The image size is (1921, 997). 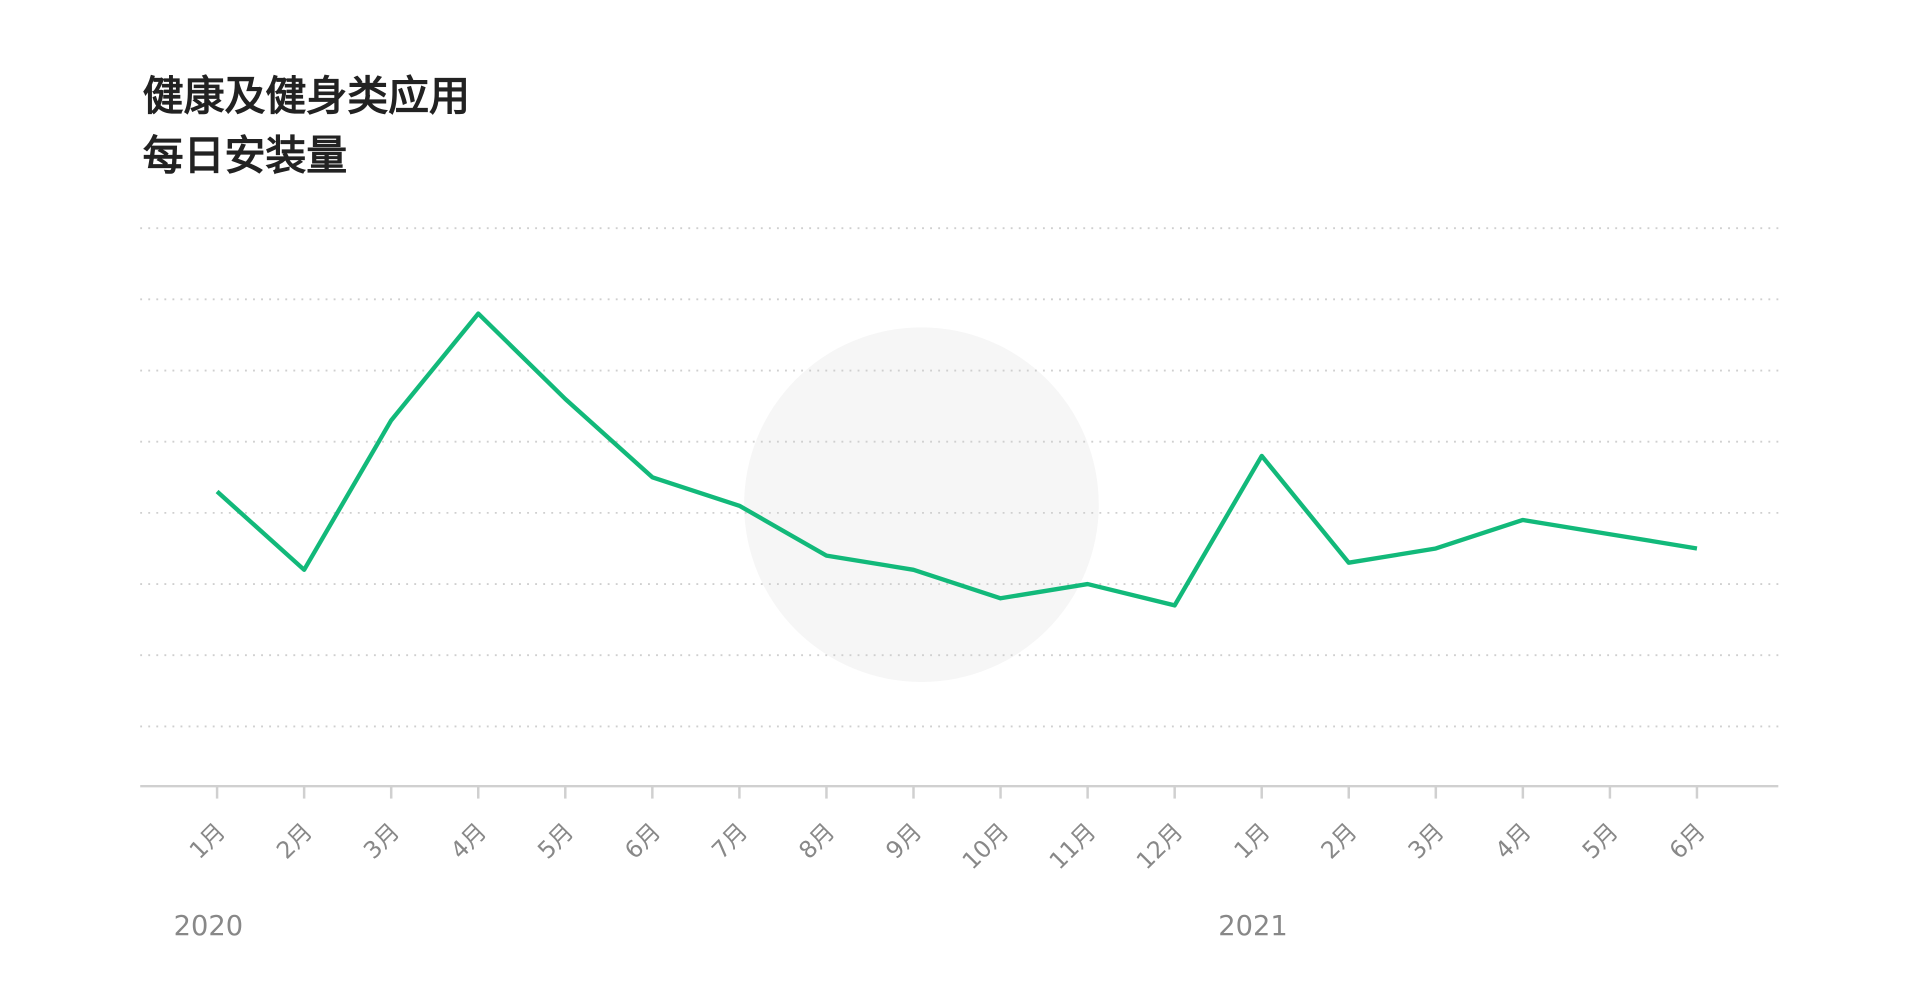 I want to click on chart-title: 每日安装量, so click(x=245, y=156).